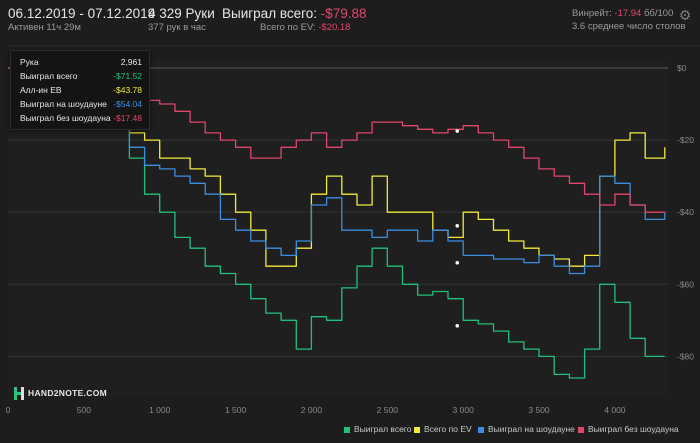  I want to click on gear-icon: ⚙, so click(685, 15).